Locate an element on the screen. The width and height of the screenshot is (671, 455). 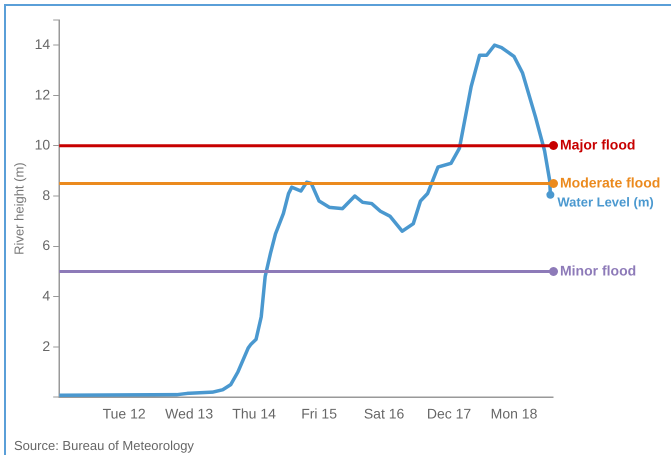
x-tick-label: Wed 13 is located at coordinates (189, 413).